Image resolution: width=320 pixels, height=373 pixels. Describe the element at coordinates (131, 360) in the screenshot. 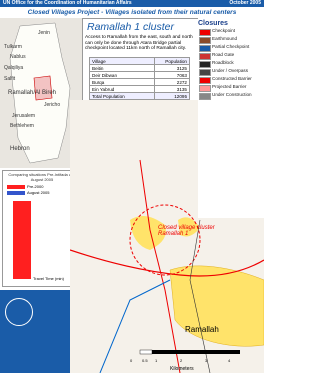

I see `scale-label: 0` at that location.